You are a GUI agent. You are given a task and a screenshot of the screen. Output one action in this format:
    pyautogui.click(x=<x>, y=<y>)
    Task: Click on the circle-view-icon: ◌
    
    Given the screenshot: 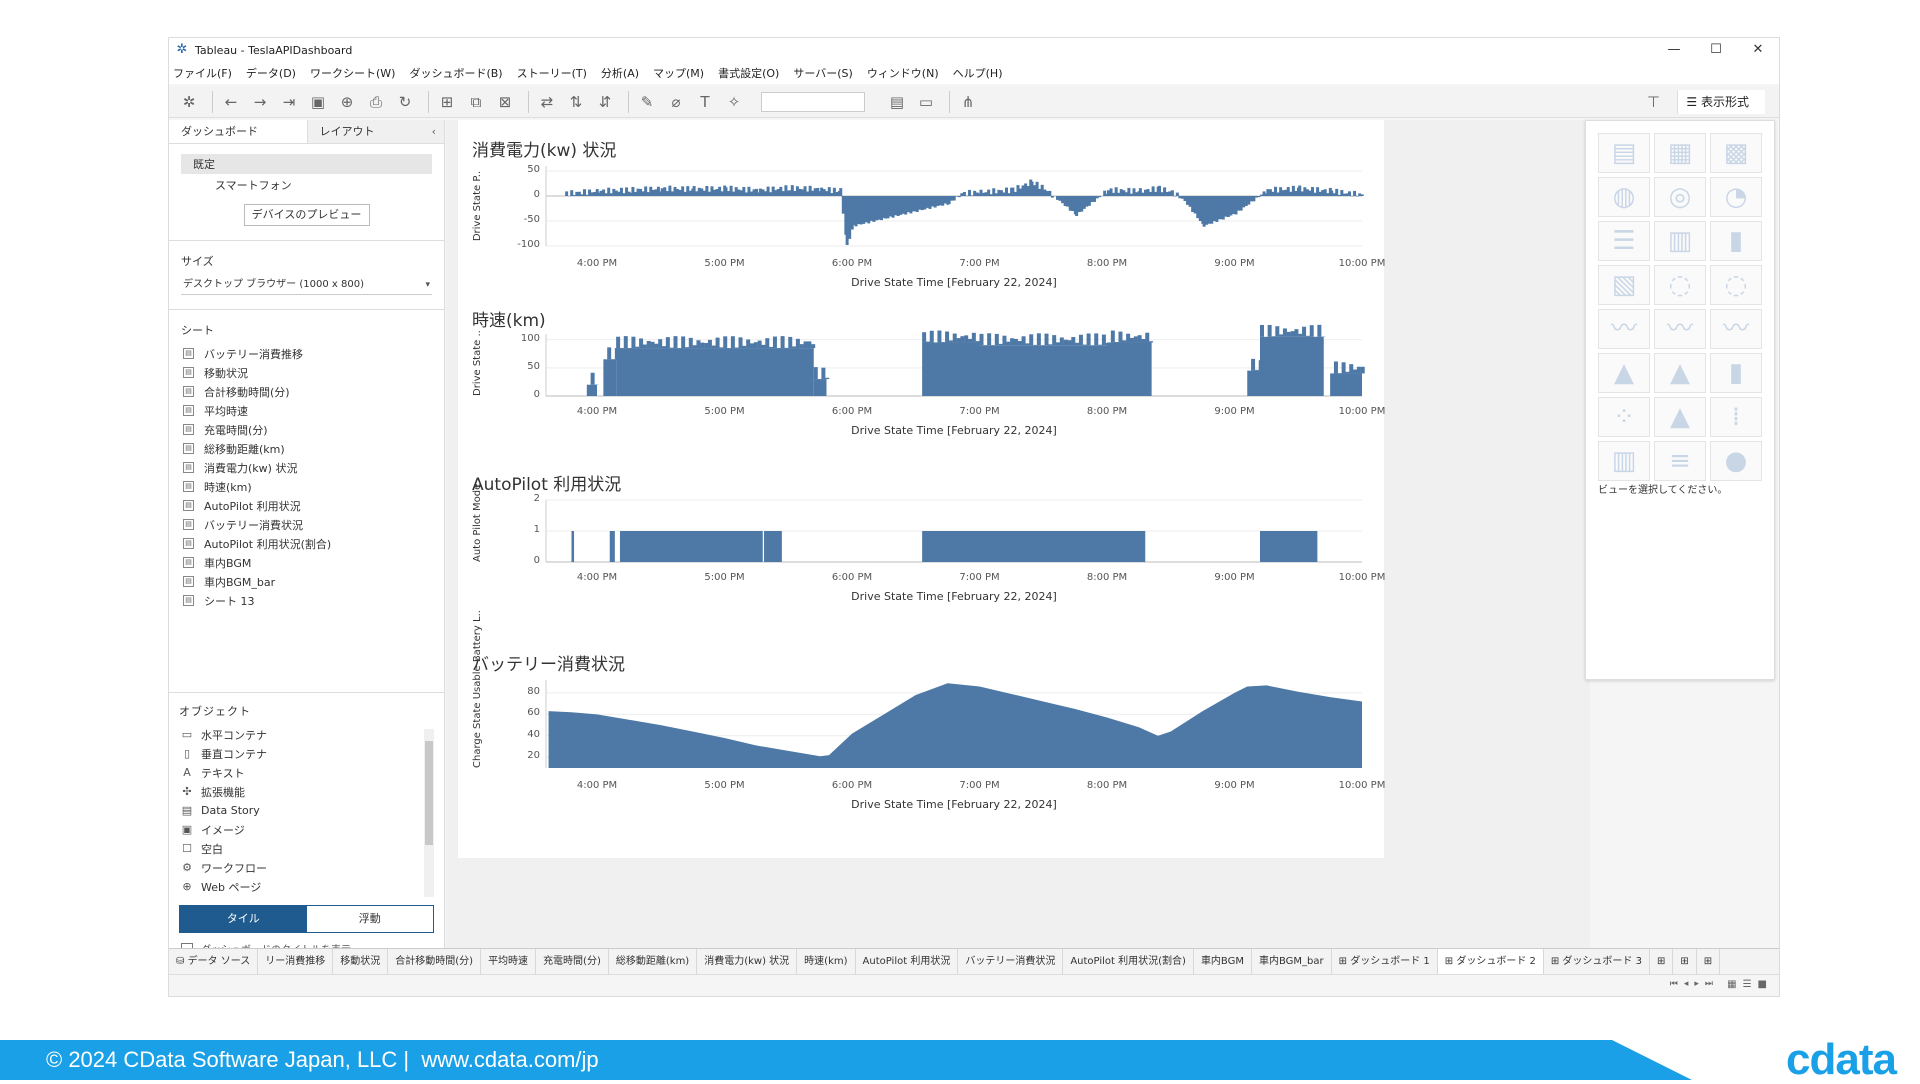 What is the action you would take?
    pyautogui.click(x=1680, y=285)
    